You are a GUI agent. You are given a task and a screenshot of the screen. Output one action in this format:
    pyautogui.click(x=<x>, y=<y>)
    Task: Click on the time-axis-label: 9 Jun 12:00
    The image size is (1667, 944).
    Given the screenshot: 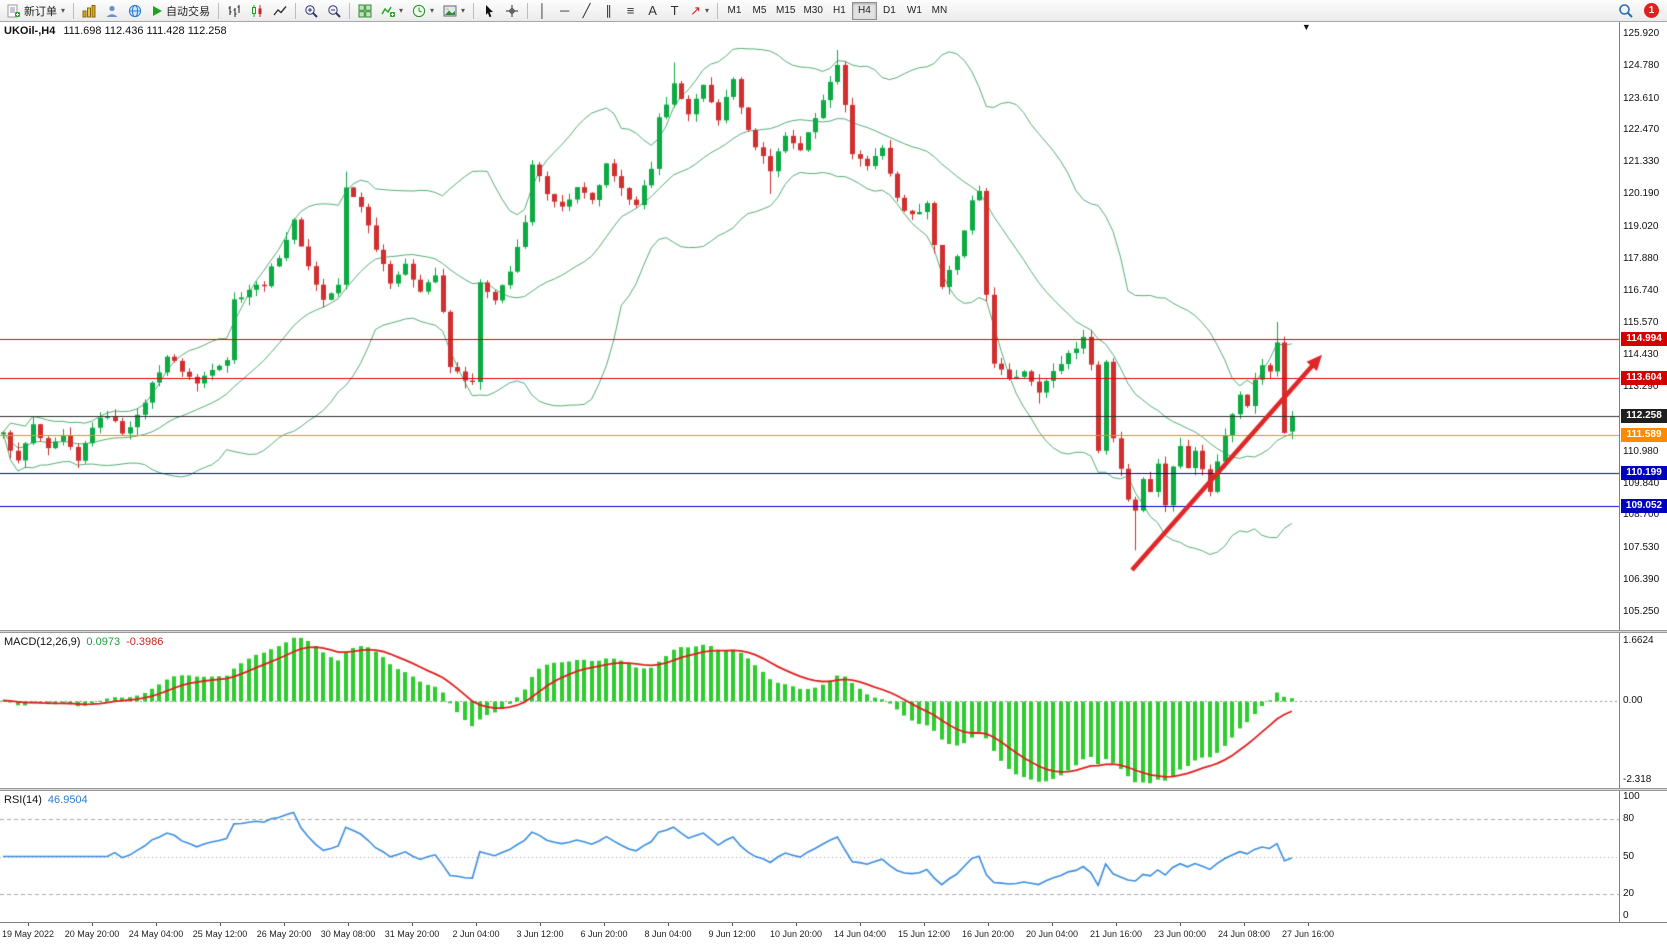 What is the action you would take?
    pyautogui.click(x=732, y=934)
    